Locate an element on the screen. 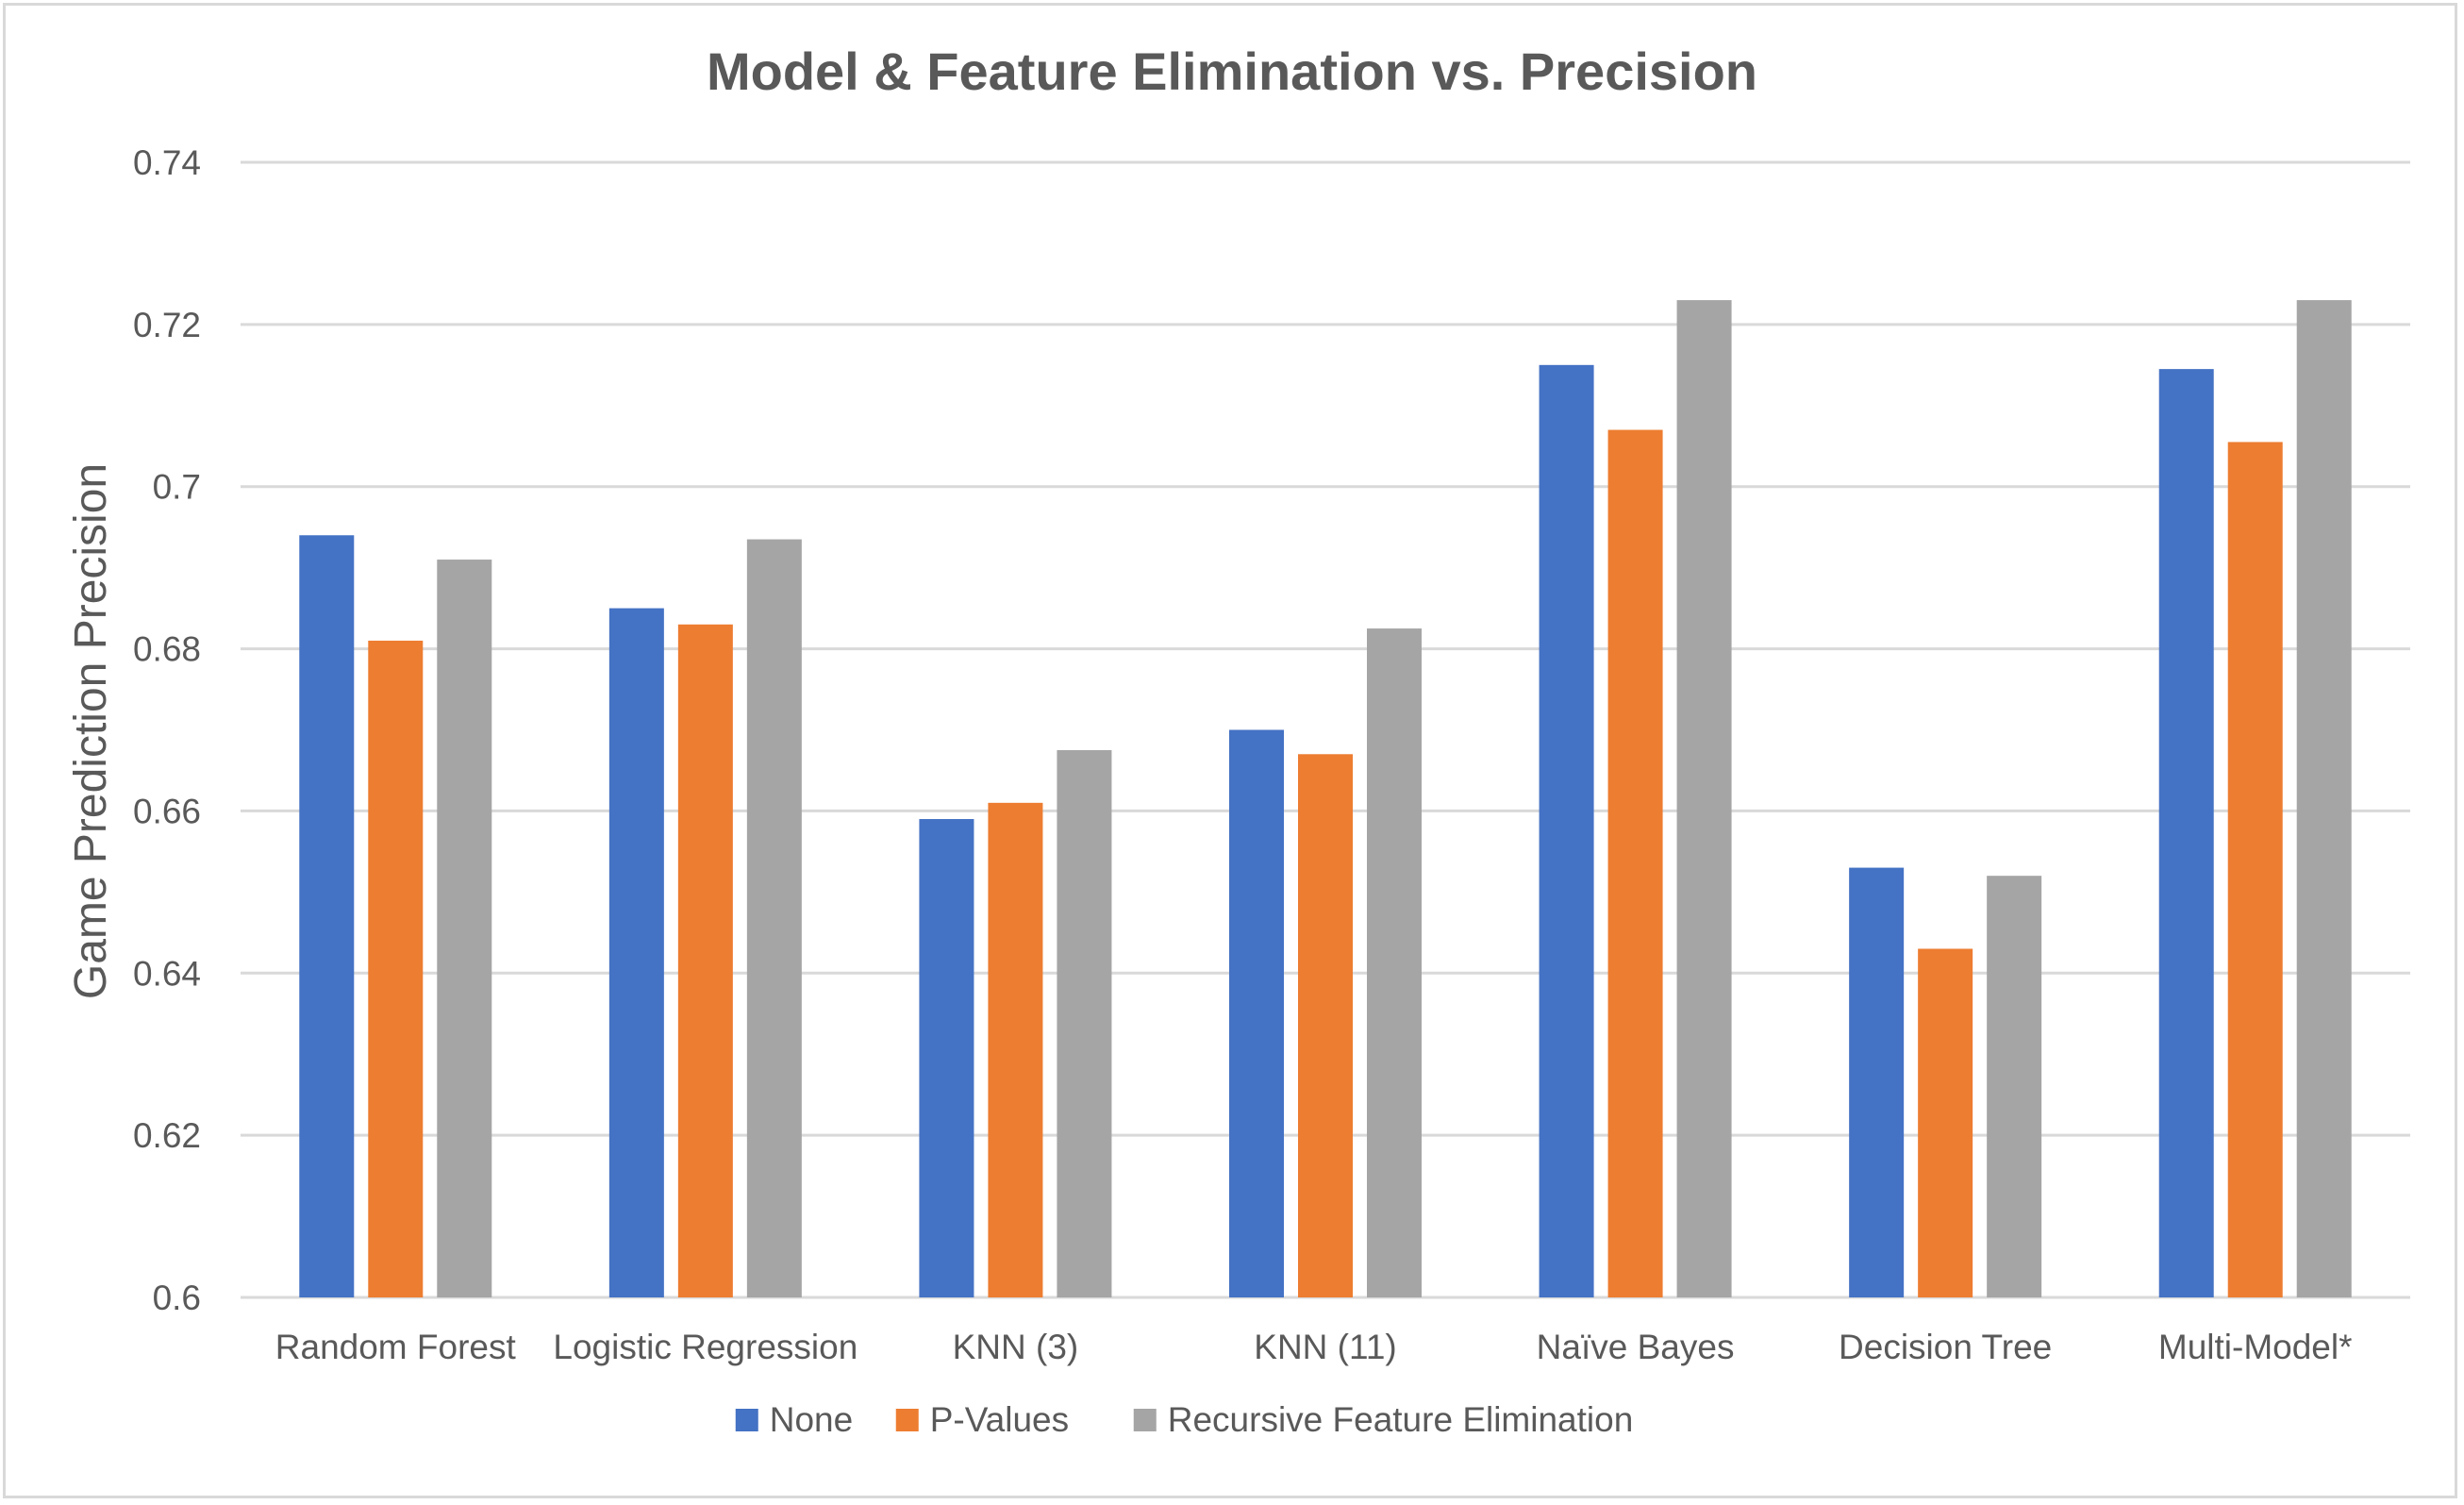  legend-label: Recursive Feature Elimination is located at coordinates (1401, 1419).